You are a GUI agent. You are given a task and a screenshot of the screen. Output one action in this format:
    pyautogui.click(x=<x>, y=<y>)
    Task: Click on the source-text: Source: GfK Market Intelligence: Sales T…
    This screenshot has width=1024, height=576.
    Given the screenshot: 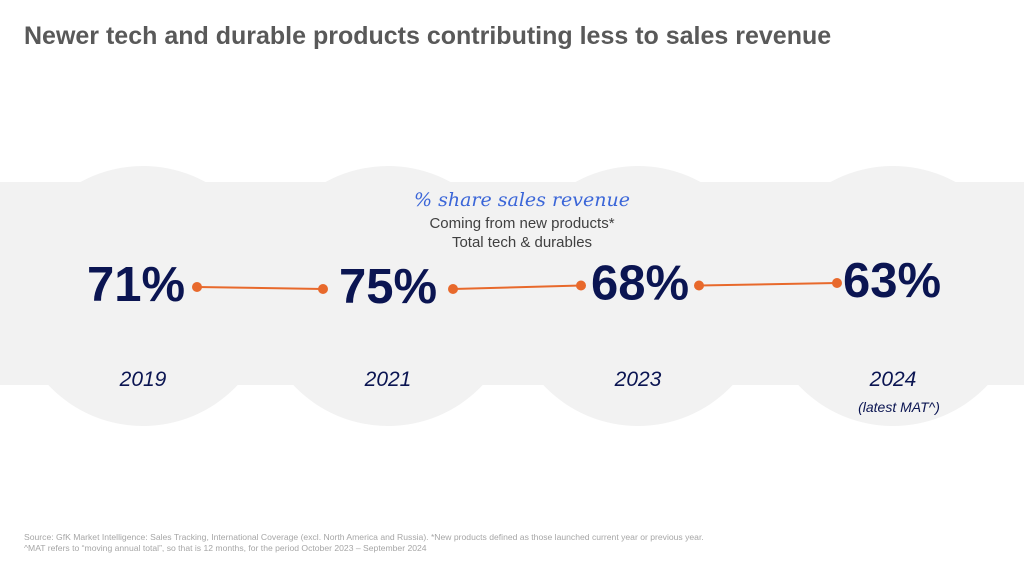 What is the action you would take?
    pyautogui.click(x=364, y=537)
    